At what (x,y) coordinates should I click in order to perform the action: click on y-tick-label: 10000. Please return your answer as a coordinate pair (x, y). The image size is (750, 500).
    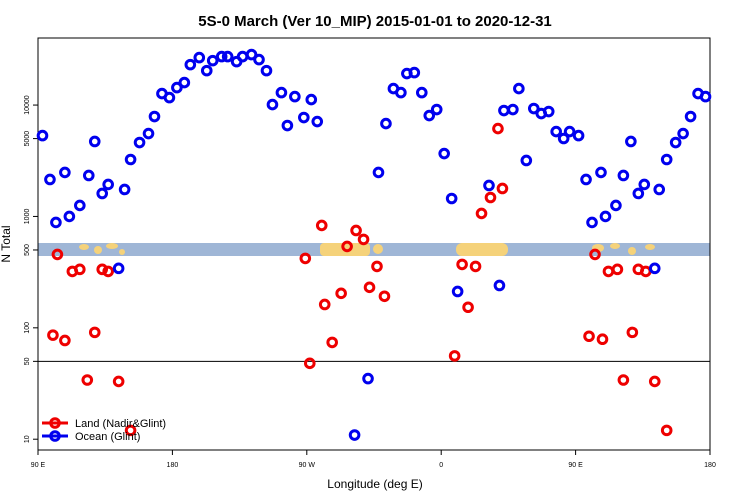
    Looking at the image, I should click on (27, 105).